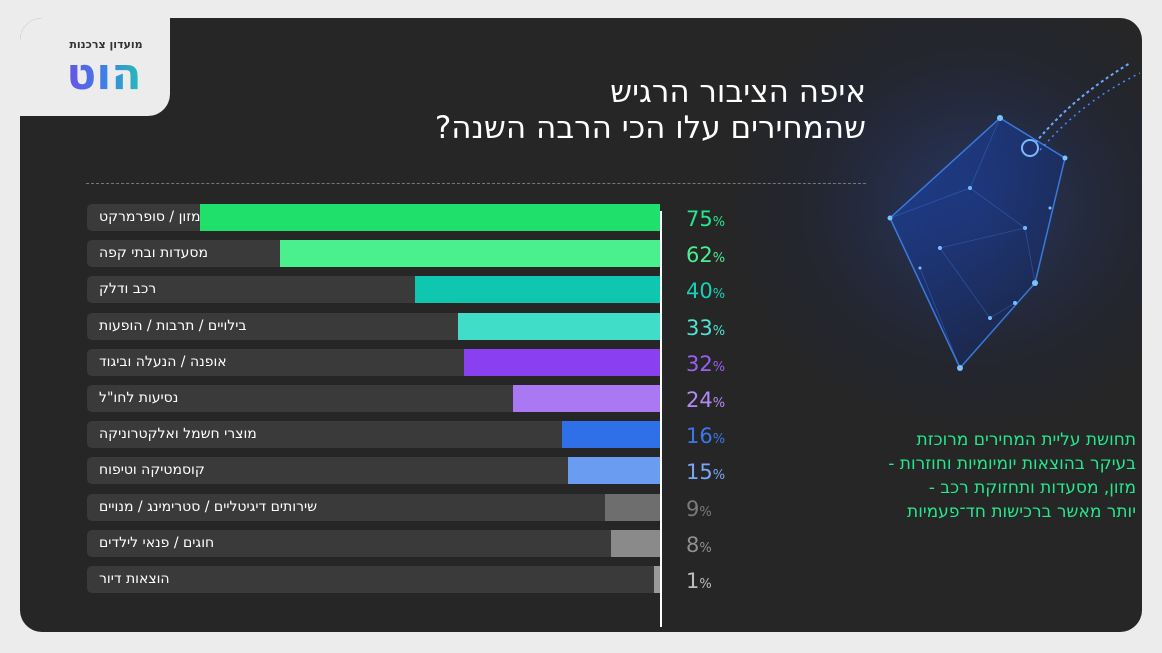  What do you see at coordinates (699, 255) in the screenshot?
I see `value-number: 62` at bounding box center [699, 255].